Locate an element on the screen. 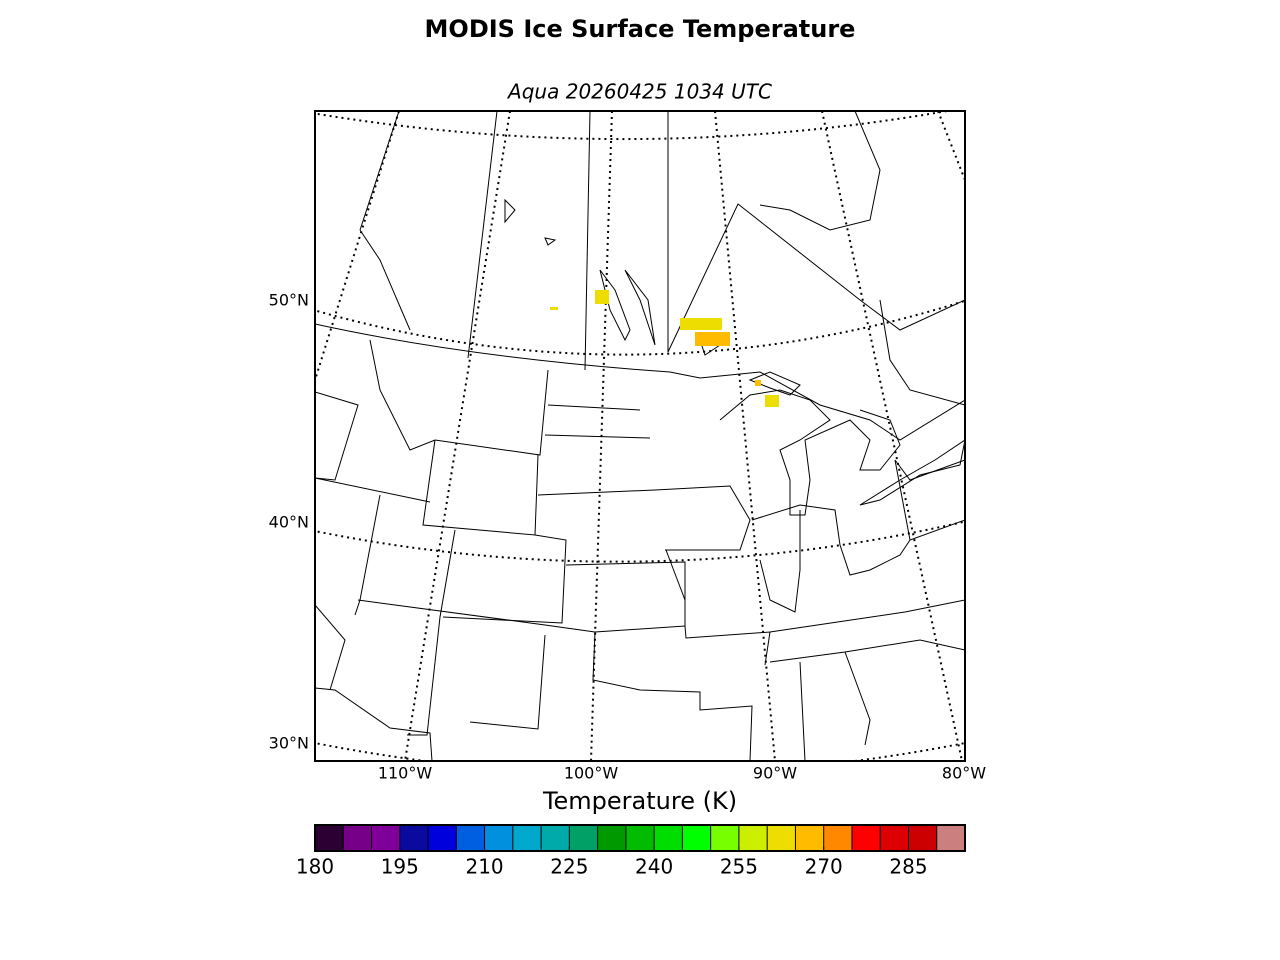 Image resolution: width=1280 pixels, height=960 pixels. lat-label: 30°N is located at coordinates (289, 743).